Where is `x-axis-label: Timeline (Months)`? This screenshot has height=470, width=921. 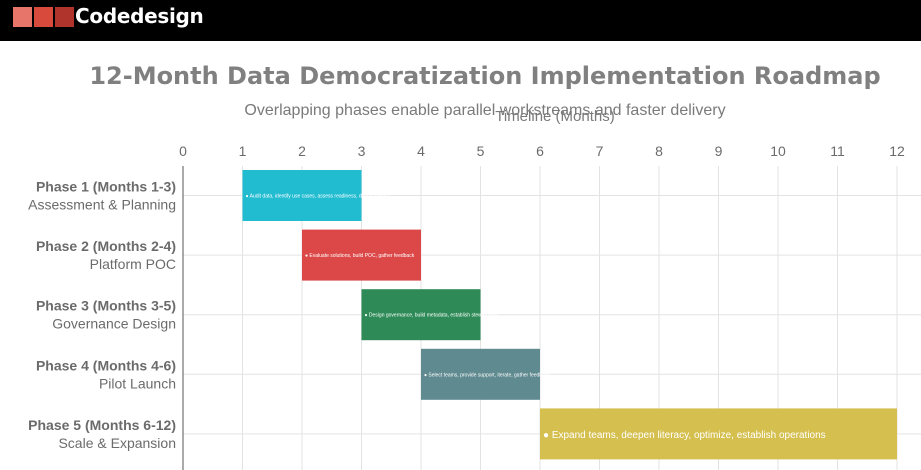 x-axis-label: Timeline (Months) is located at coordinates (555, 116).